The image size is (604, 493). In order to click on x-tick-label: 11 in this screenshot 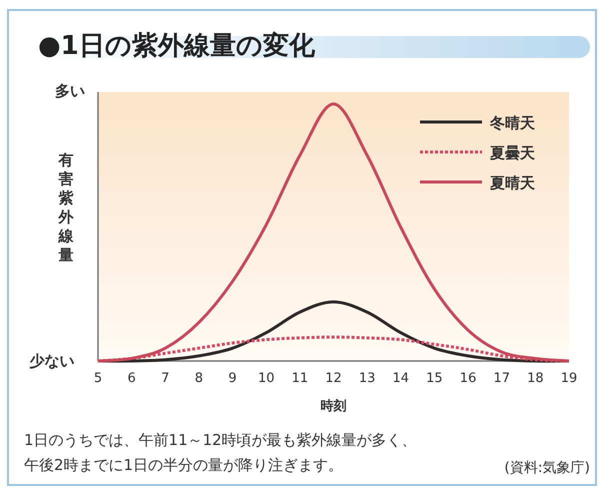, I will do `click(300, 378)`.